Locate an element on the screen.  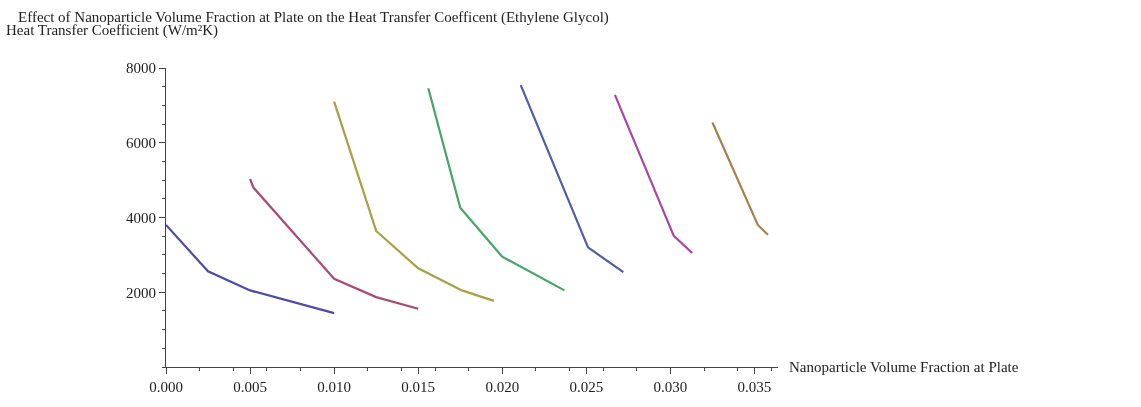
y-tick-label: 6000 is located at coordinates (141, 143).